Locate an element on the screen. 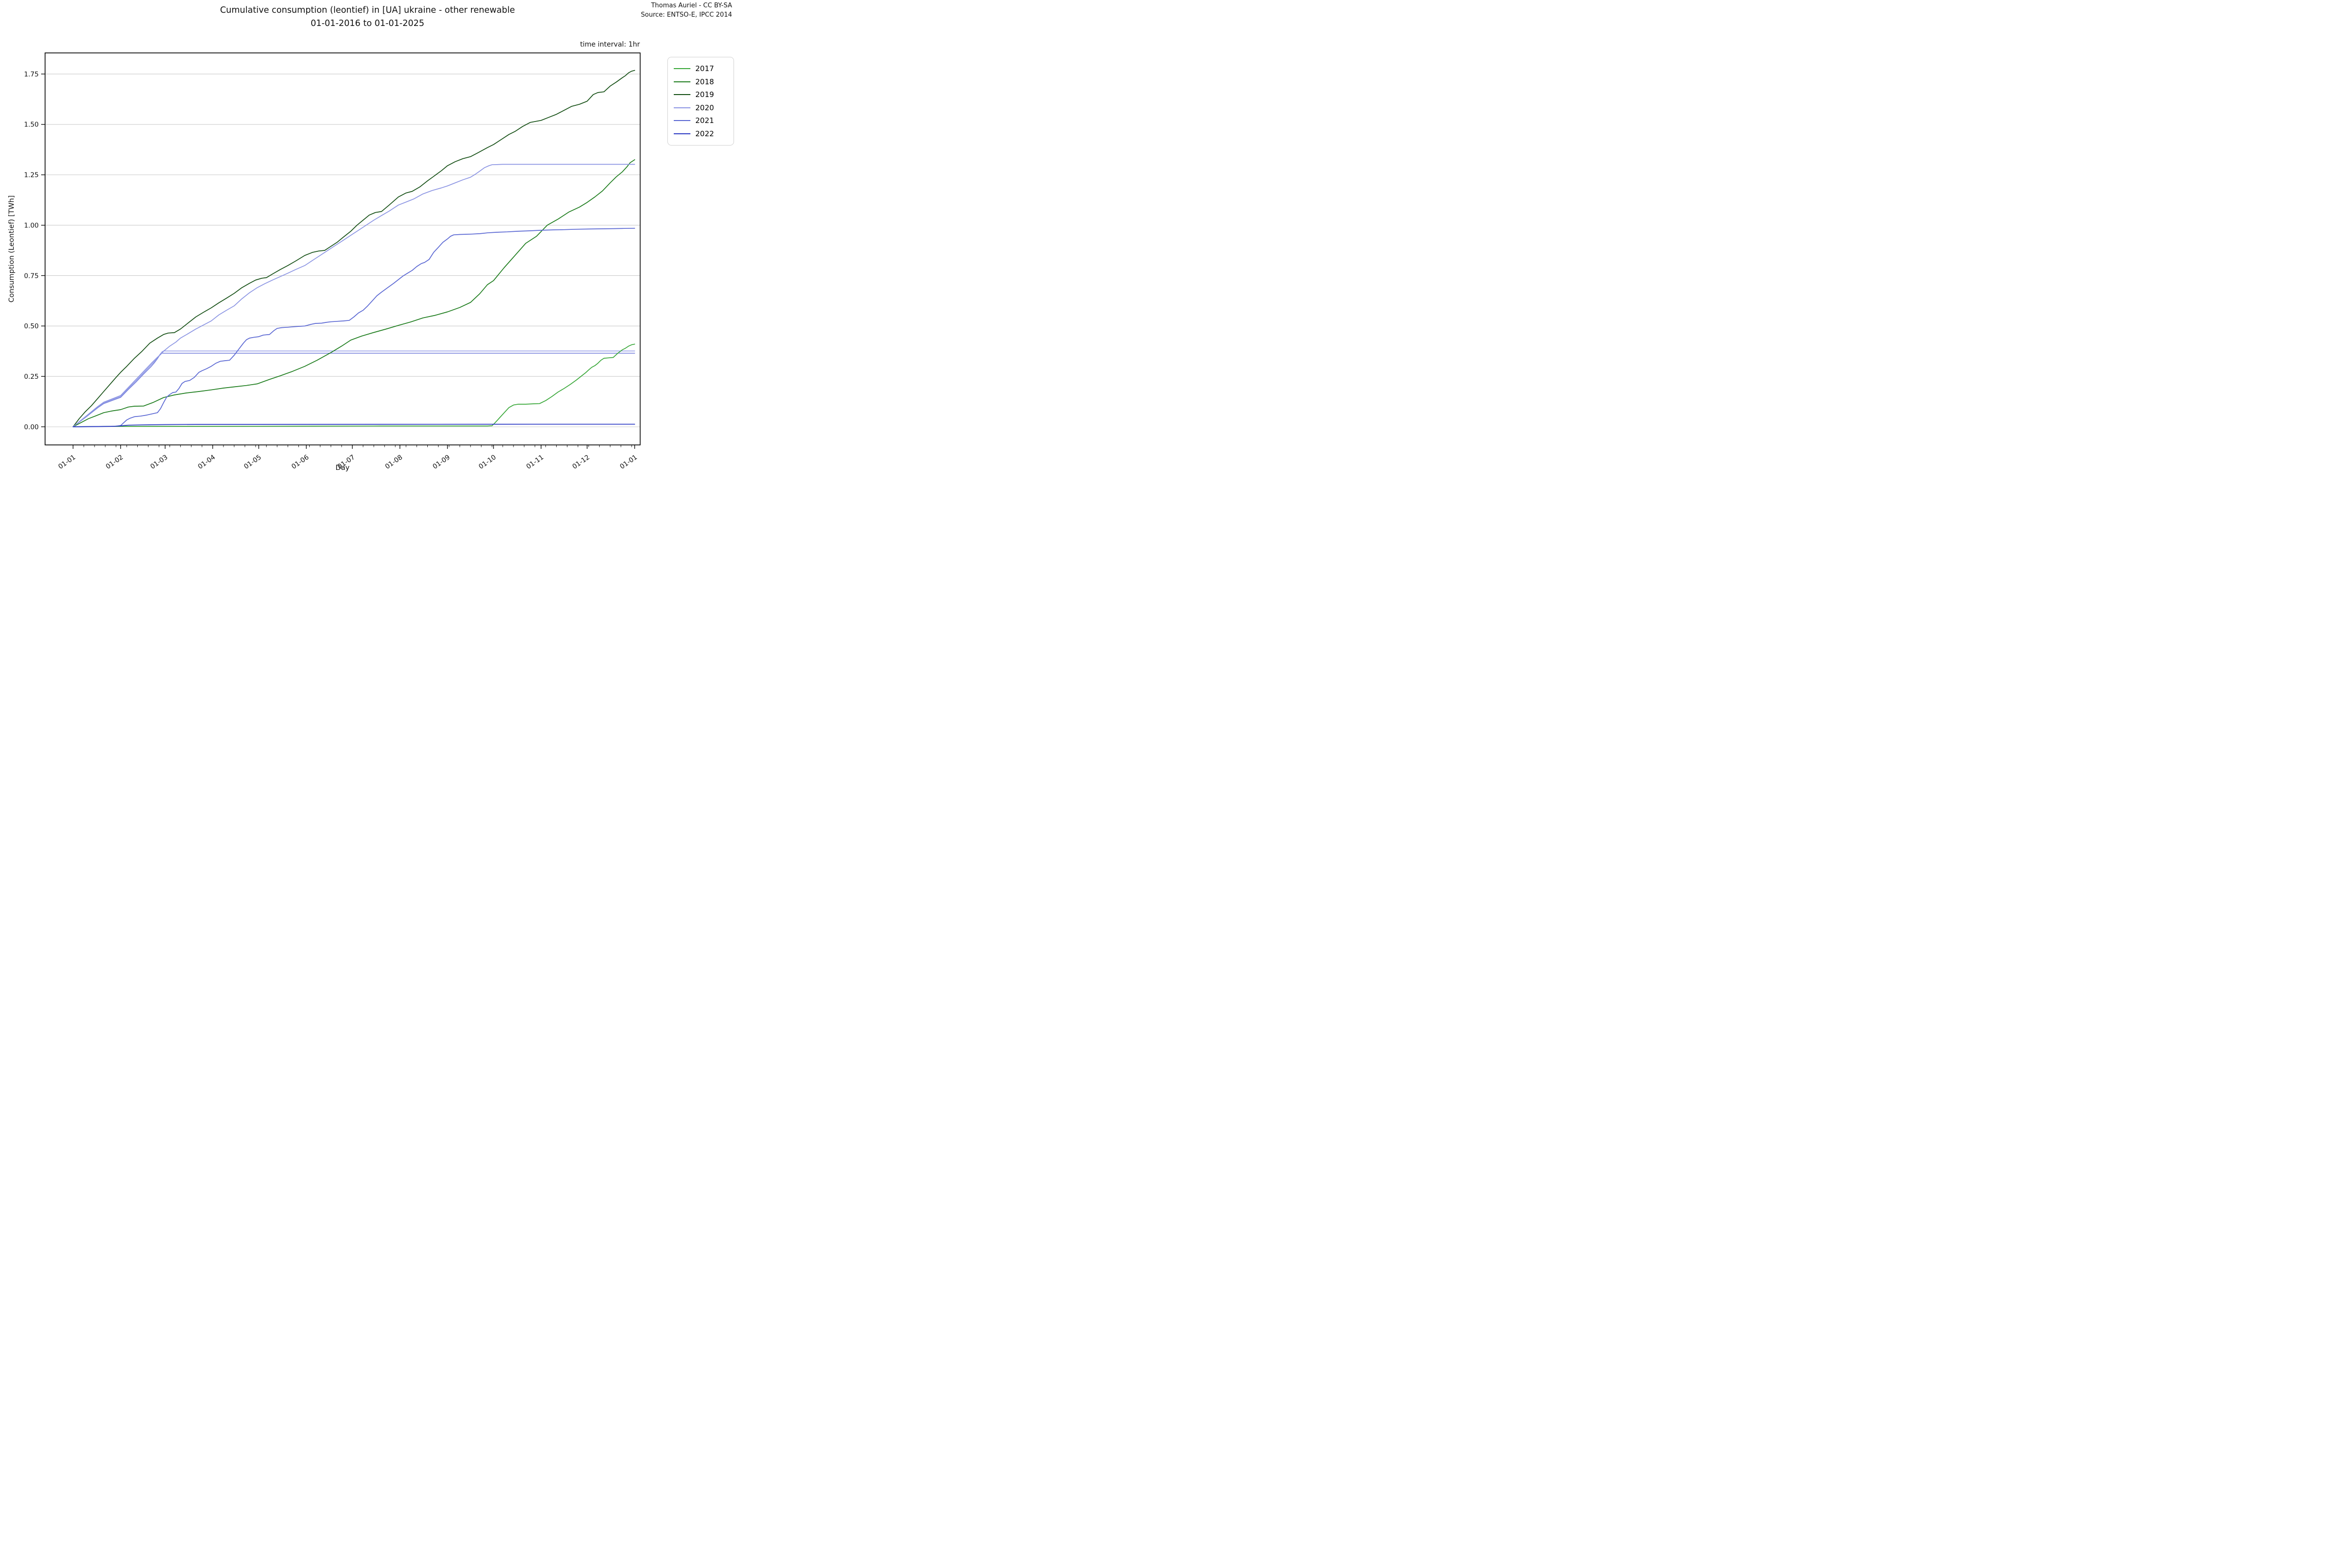  legend-entry-2019: 2019 is located at coordinates (701, 94).